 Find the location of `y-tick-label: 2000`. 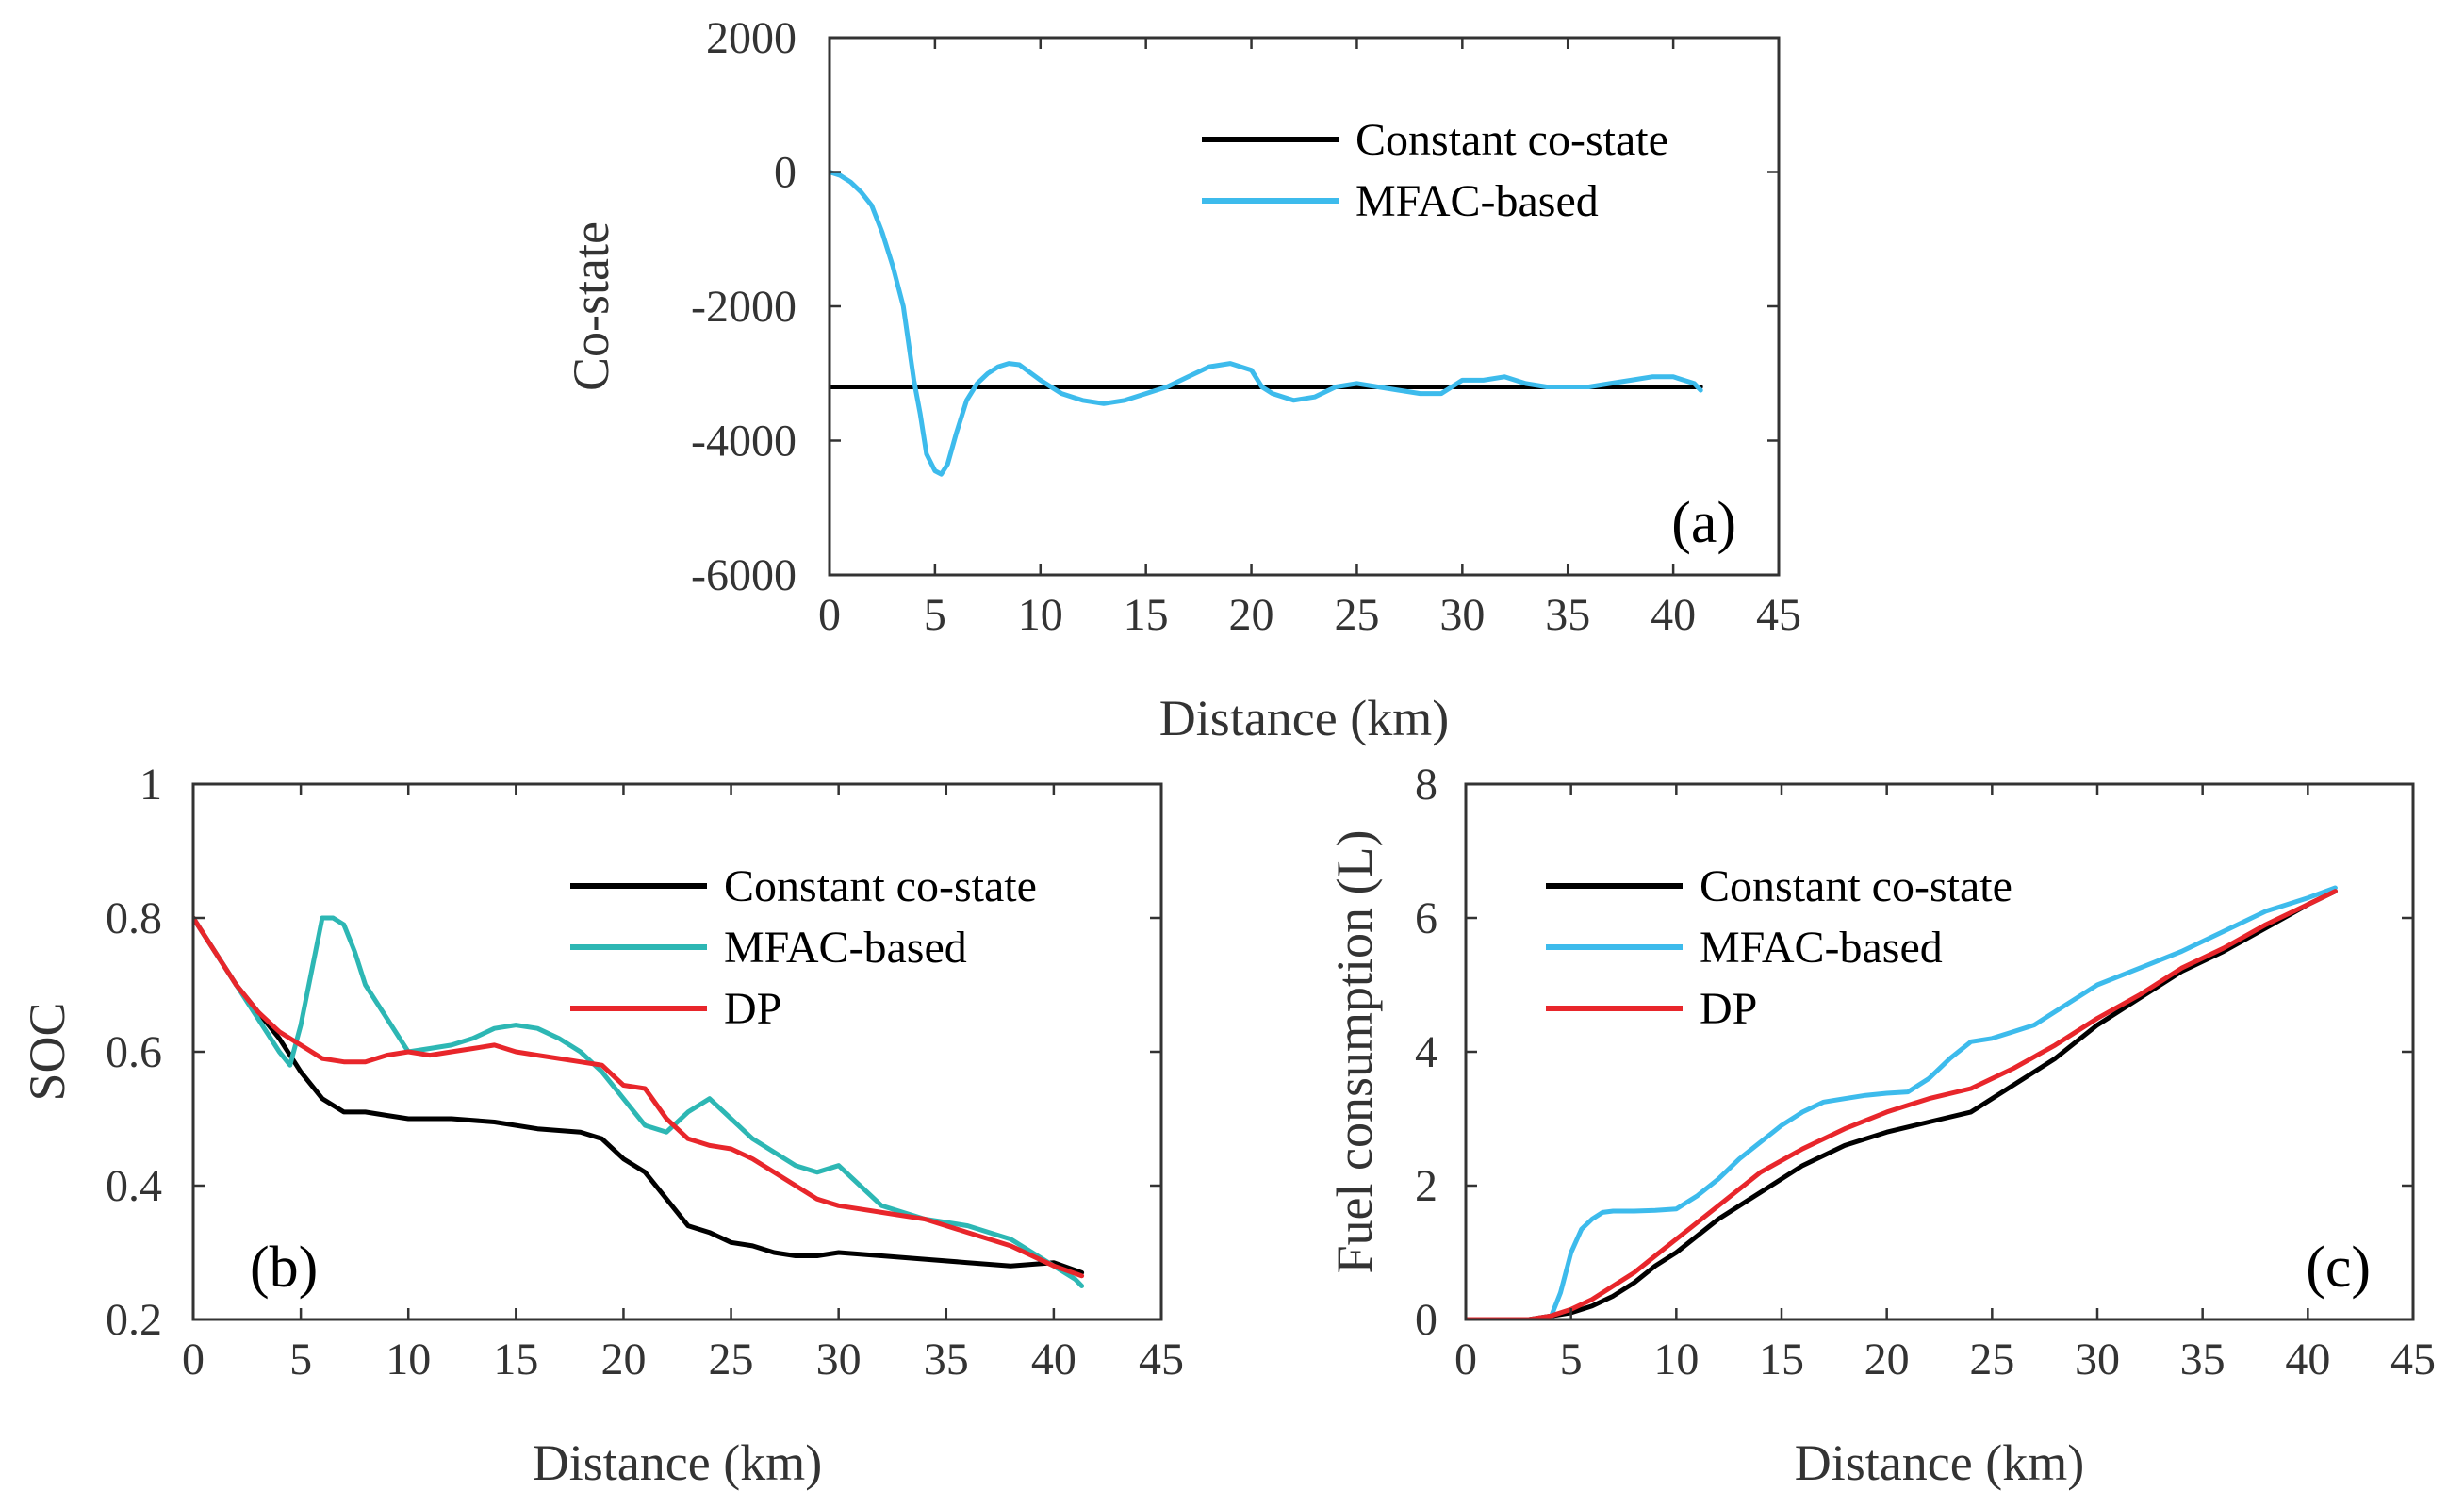

y-tick-label: 2000 is located at coordinates (751, 38).